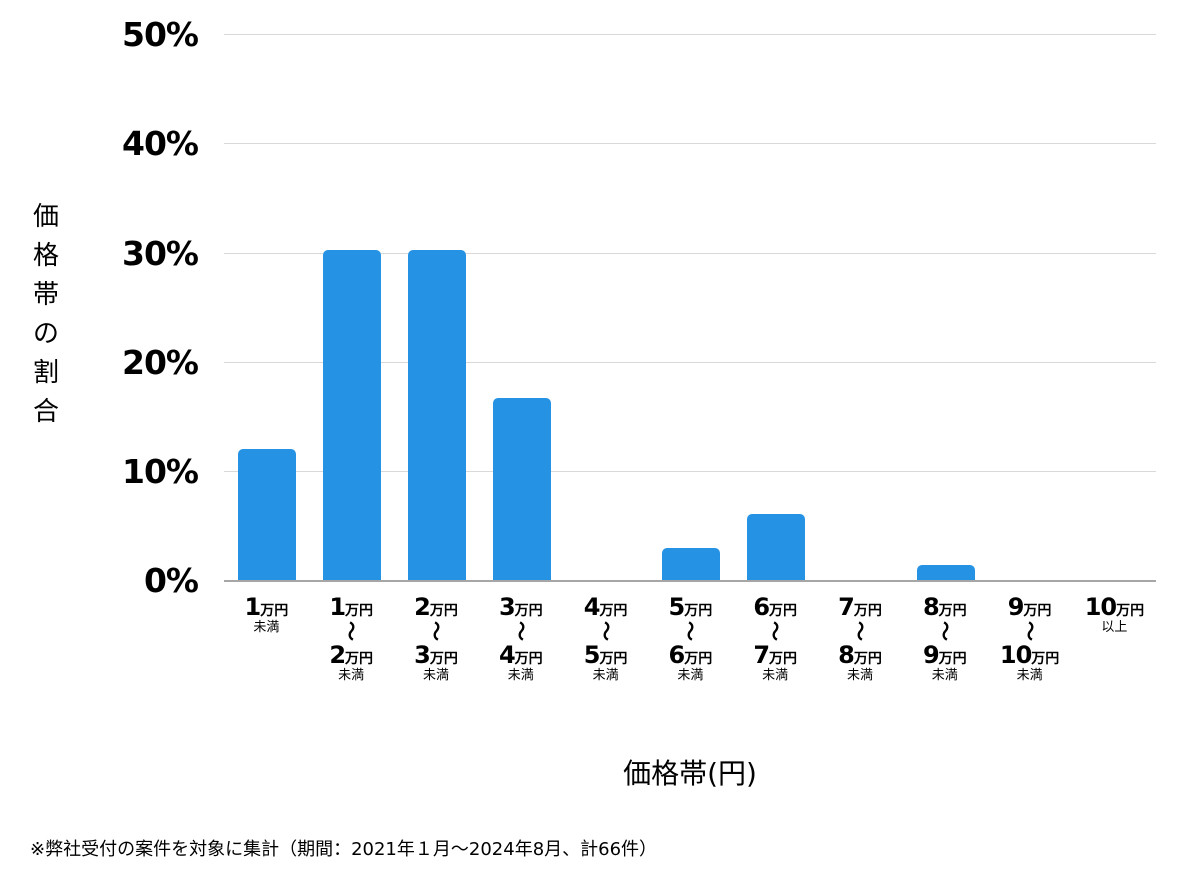 This screenshot has width=1200, height=874. Describe the element at coordinates (45, 334) in the screenshot. I see `y-axis-title-char: の` at that location.